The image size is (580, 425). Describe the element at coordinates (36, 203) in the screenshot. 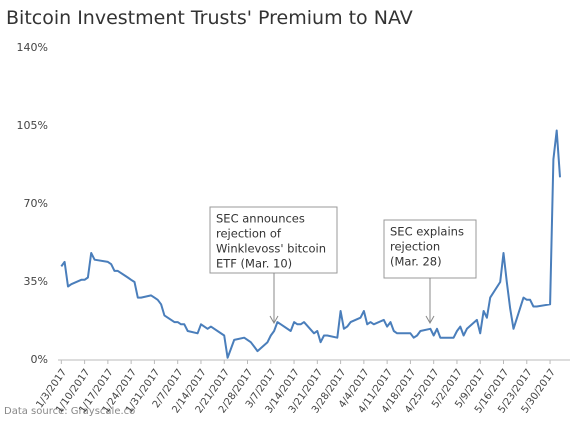

I see `y-tick-label: 70%` at that location.